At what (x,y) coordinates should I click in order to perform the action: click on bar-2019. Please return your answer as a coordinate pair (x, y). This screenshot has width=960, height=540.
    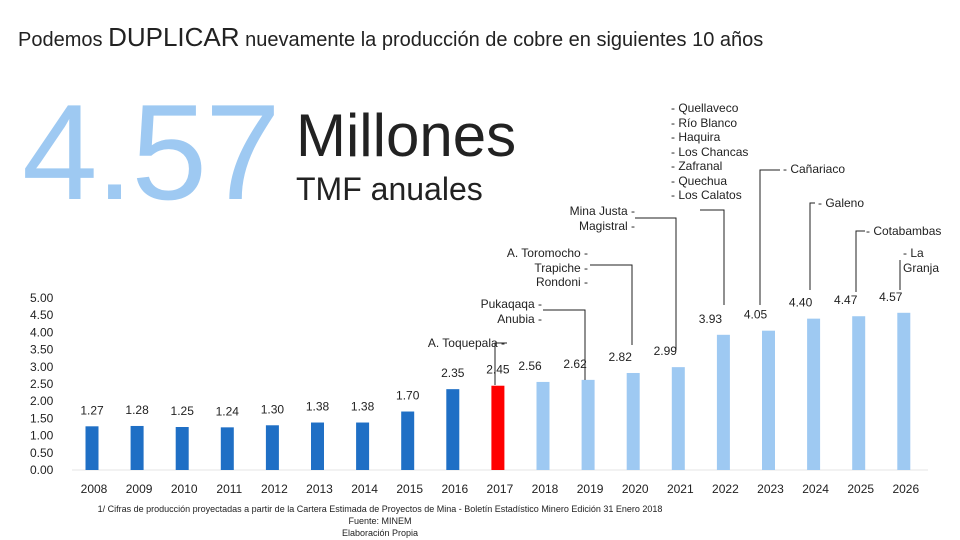
    Looking at the image, I should click on (588, 424).